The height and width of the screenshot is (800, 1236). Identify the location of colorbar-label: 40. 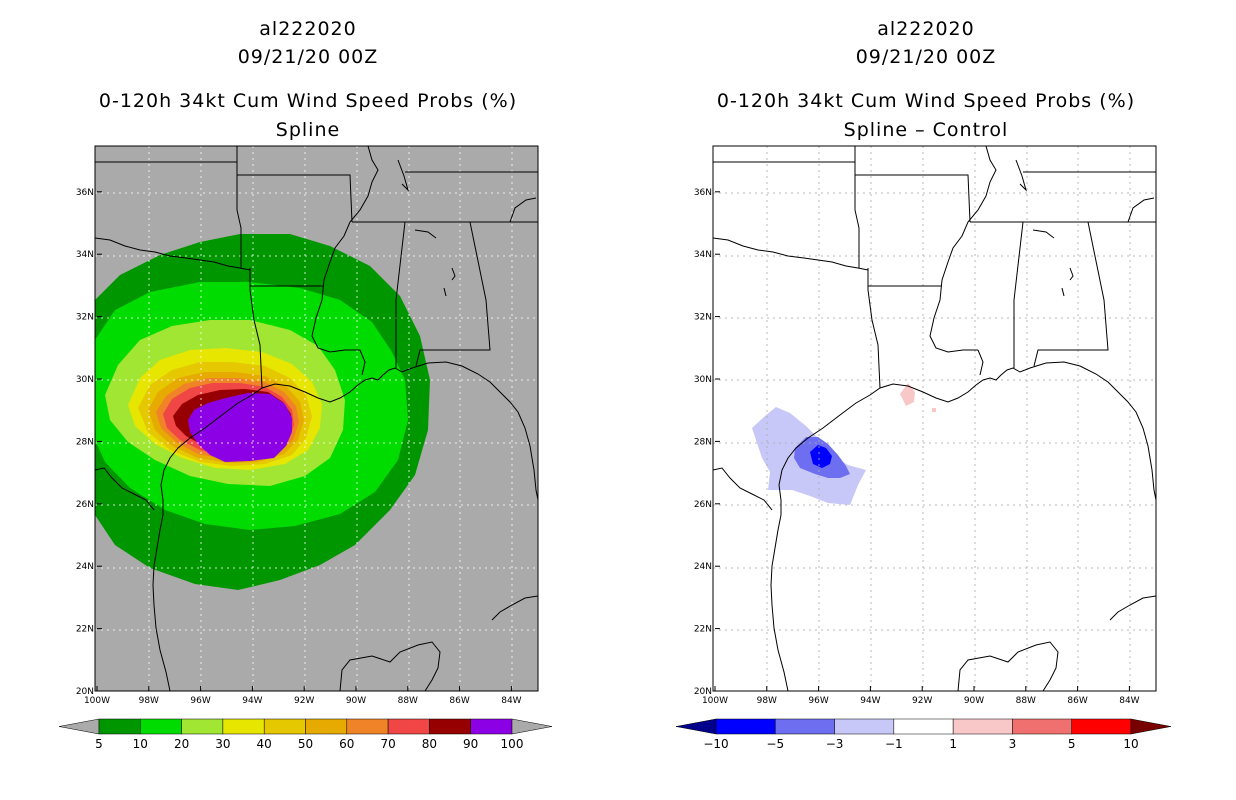
(264, 744).